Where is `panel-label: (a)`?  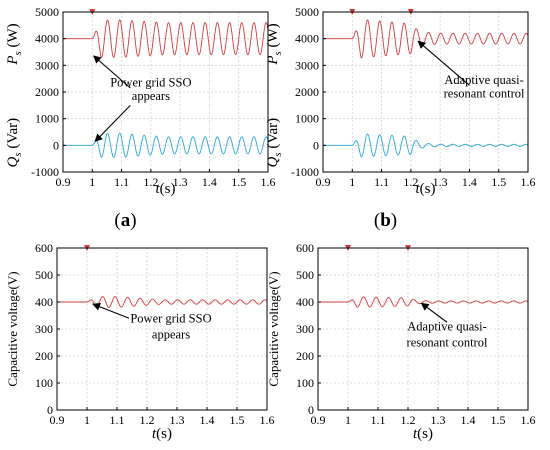 panel-label: (a) is located at coordinates (125, 220).